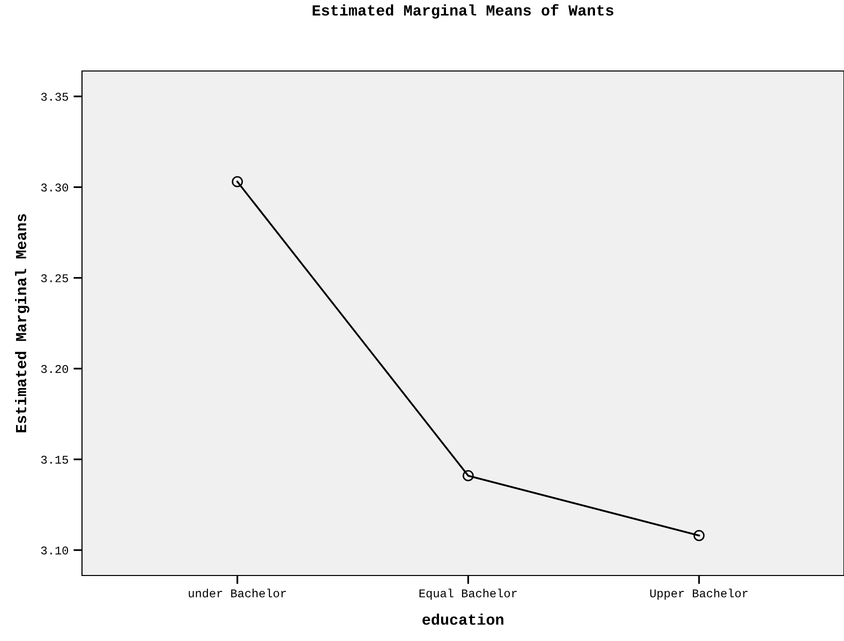 This screenshot has height=641, width=844. Describe the element at coordinates (54, 550) in the screenshot. I see `y-tick-label: 3.10` at that location.